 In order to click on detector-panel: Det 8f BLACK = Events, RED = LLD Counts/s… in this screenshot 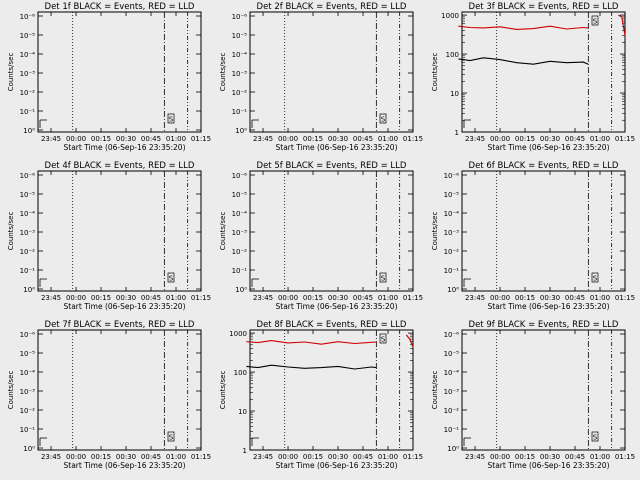, I will do `click(321, 395)`.